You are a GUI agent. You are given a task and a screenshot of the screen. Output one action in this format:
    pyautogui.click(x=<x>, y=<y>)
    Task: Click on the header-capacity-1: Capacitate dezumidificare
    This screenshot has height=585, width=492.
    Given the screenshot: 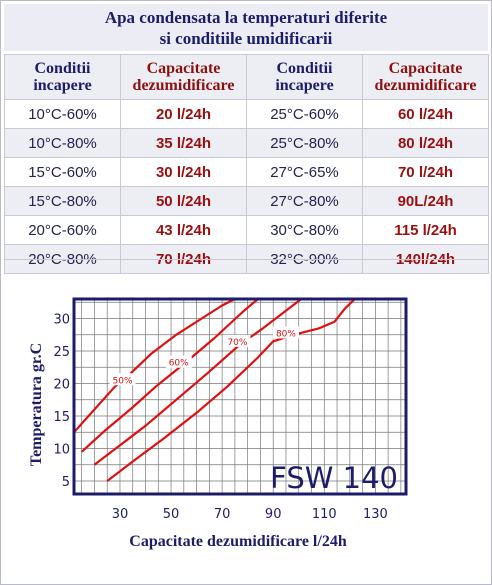 What is the action you would take?
    pyautogui.click(x=183, y=77)
    